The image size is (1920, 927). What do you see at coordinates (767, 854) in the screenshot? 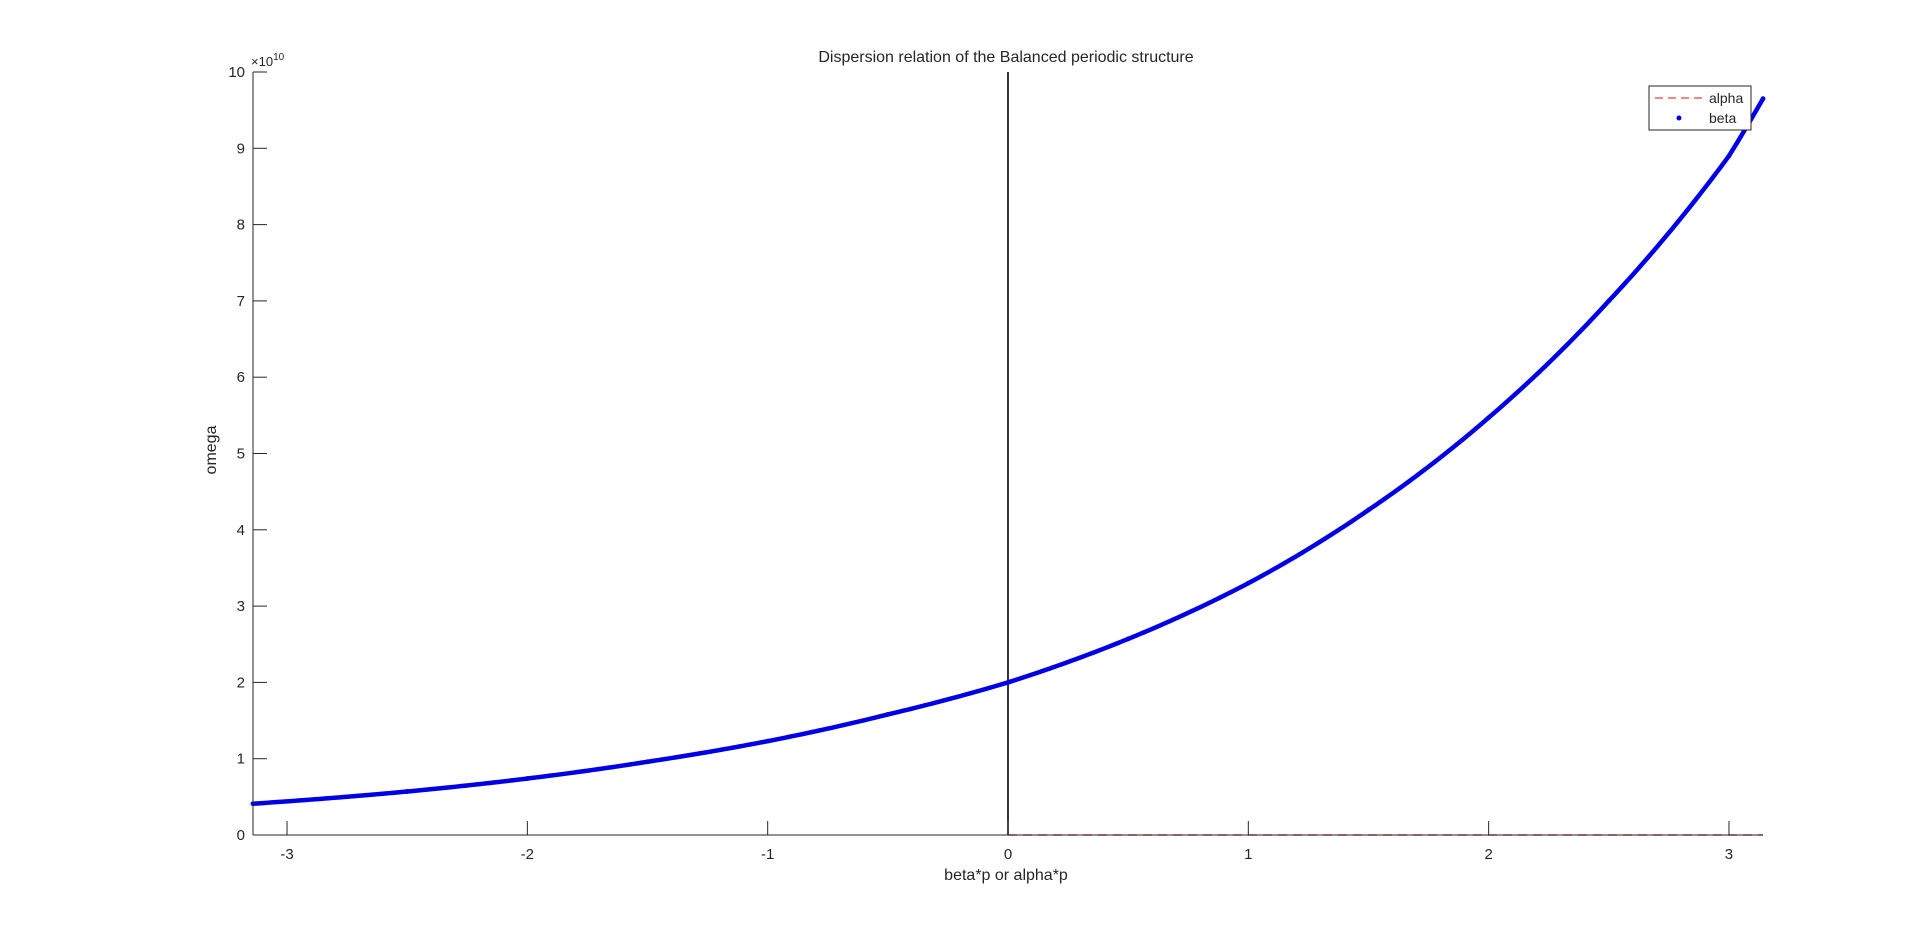
I see `x-tick-label: -1` at bounding box center [767, 854].